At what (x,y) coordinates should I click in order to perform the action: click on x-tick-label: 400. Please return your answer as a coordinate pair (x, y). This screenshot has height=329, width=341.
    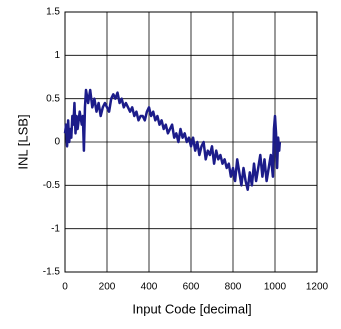
    Looking at the image, I should click on (149, 287).